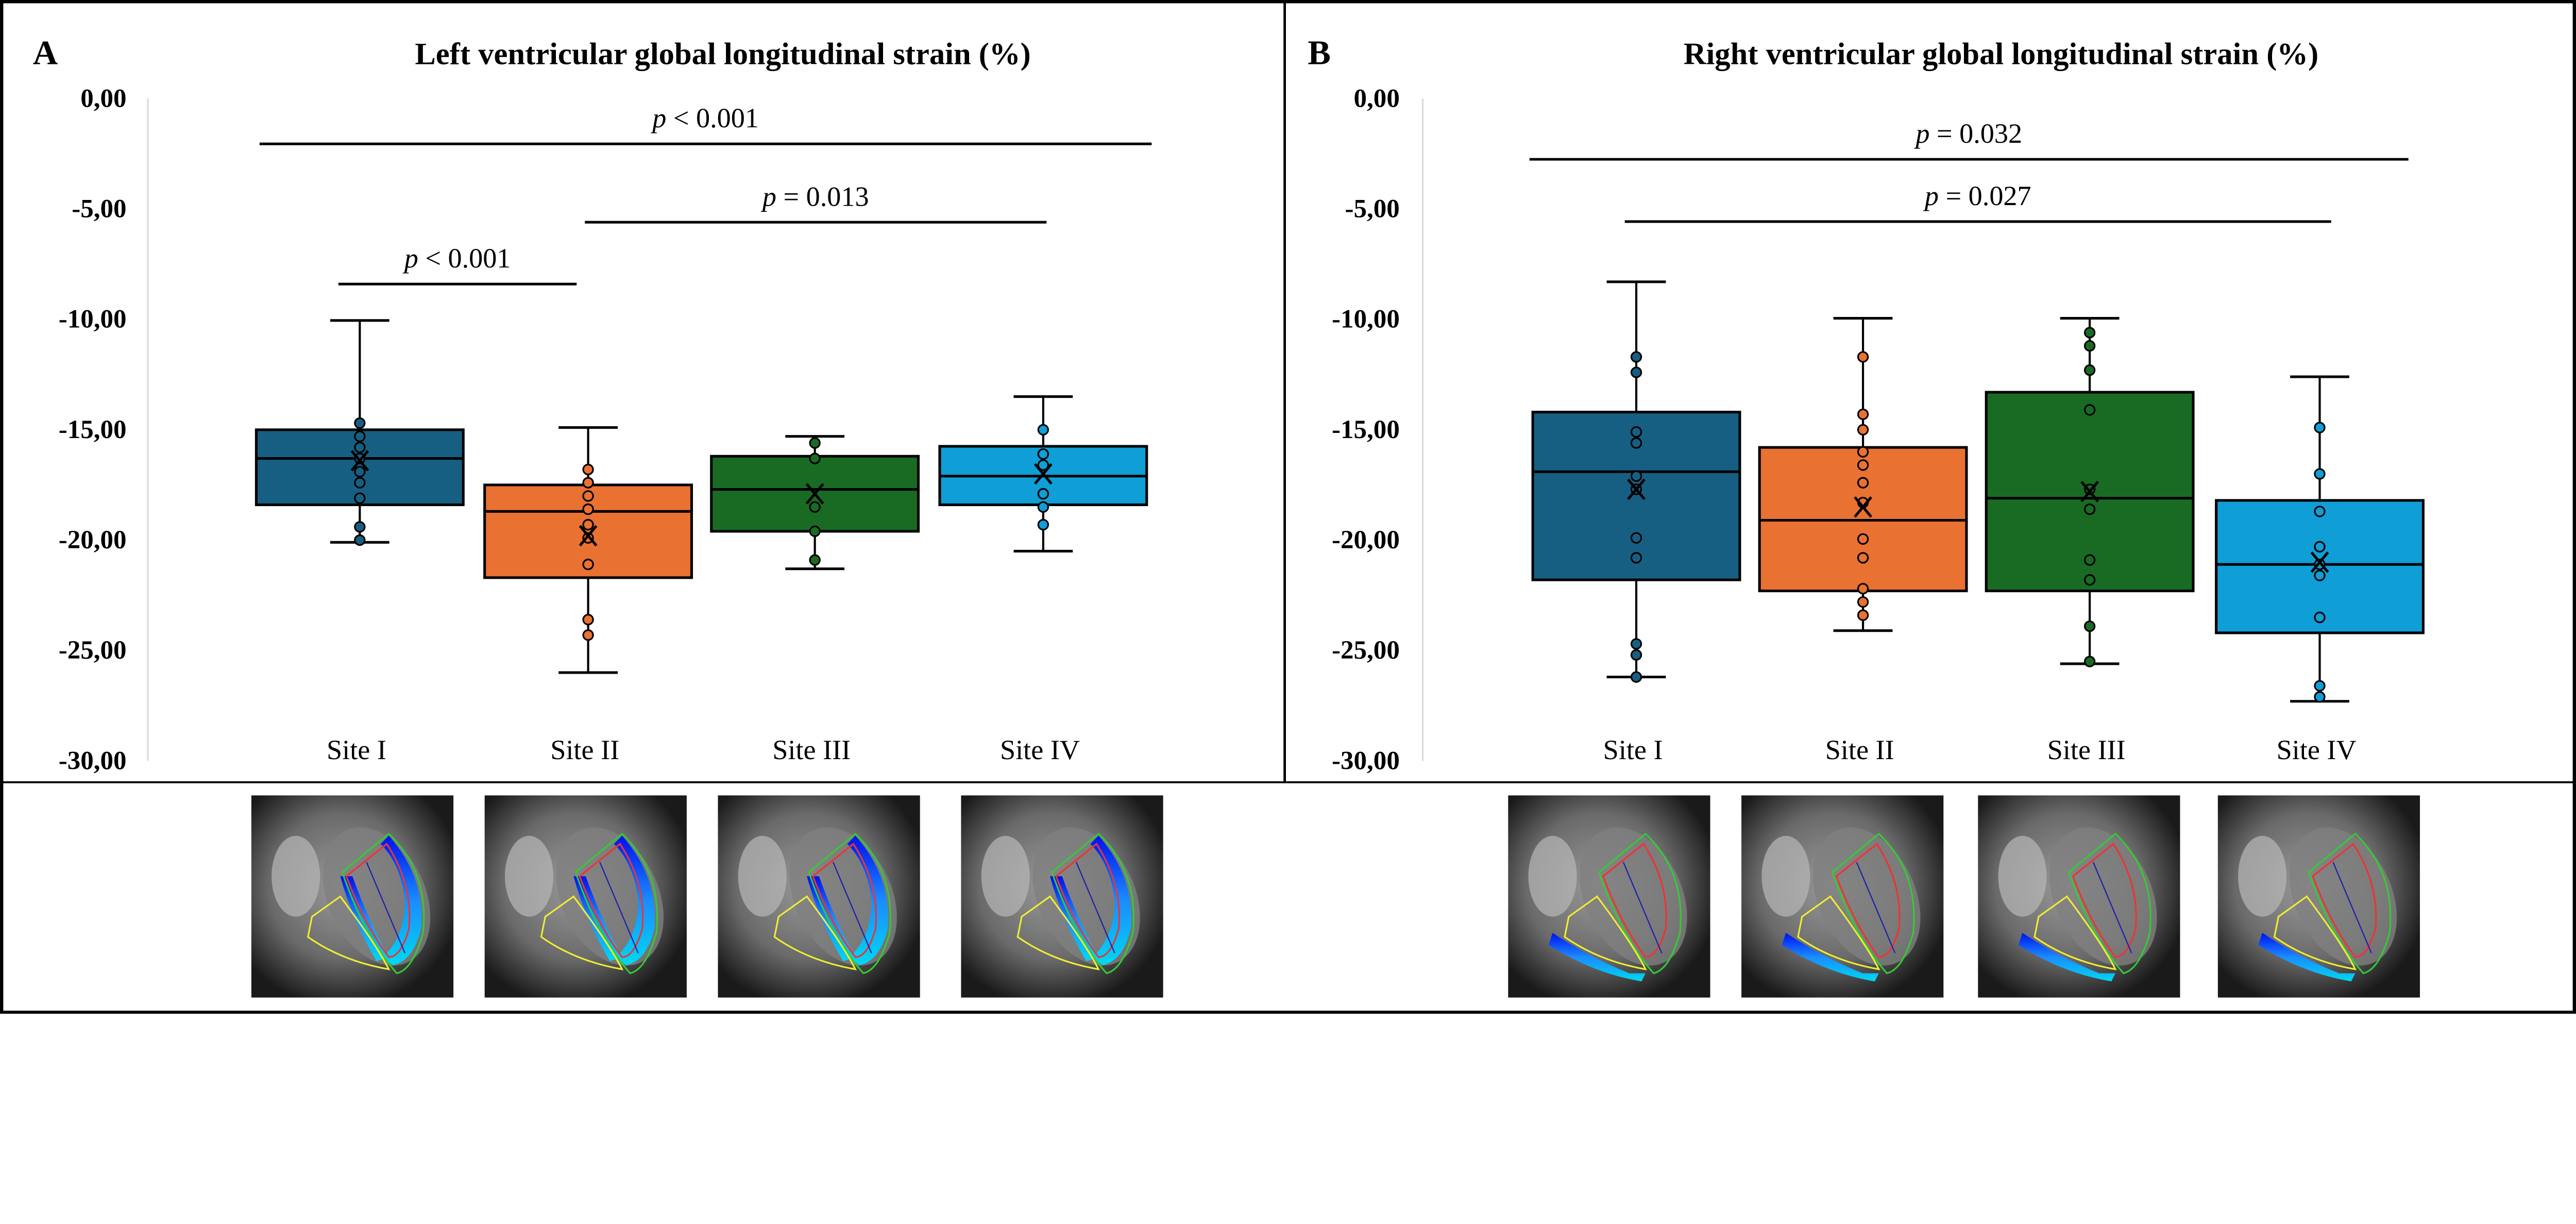 Image resolution: width=2576 pixels, height=1224 pixels. I want to click on y-tick-label: -30,00, so click(93, 760).